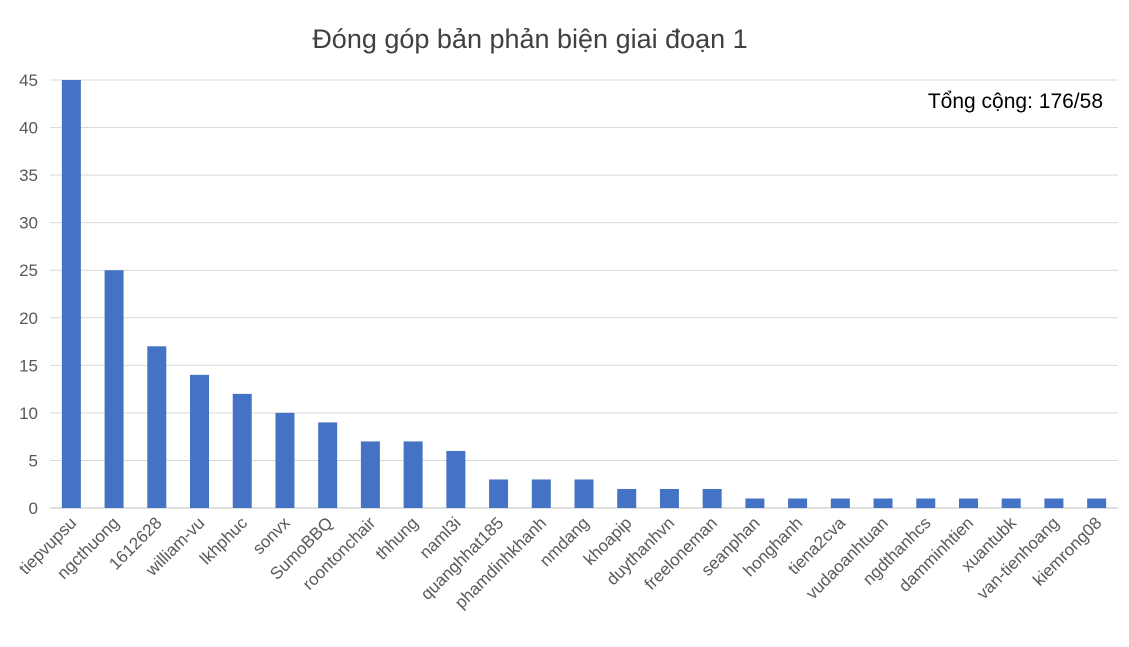 The image size is (1129, 647). What do you see at coordinates (413, 474) in the screenshot?
I see `bar-thhung` at bounding box center [413, 474].